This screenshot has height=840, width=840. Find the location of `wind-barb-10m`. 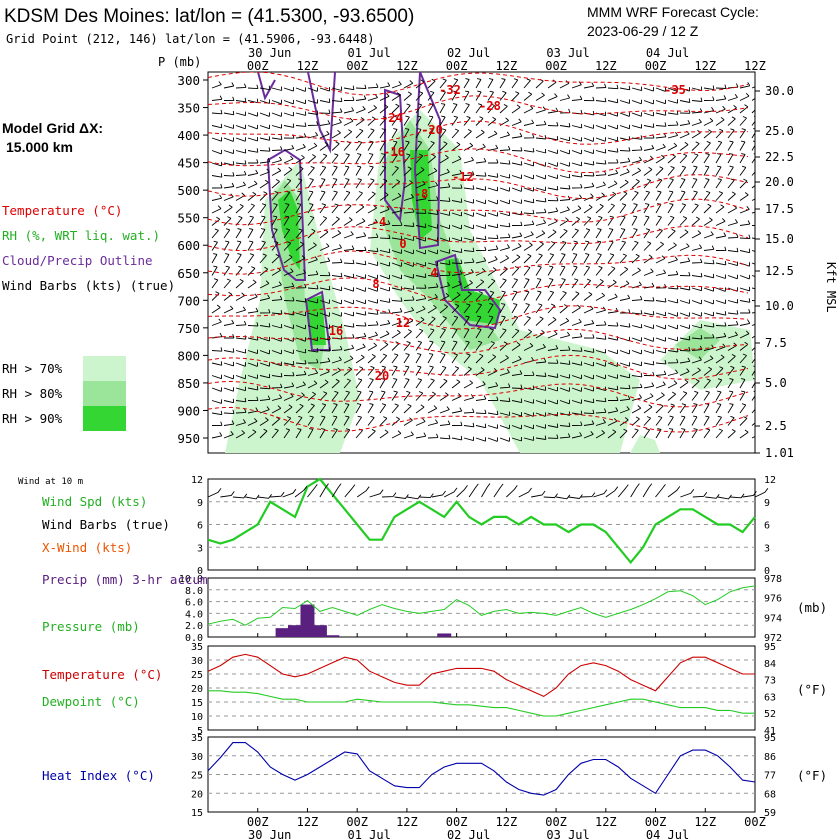

wind-barb-10m is located at coordinates (635, 490).